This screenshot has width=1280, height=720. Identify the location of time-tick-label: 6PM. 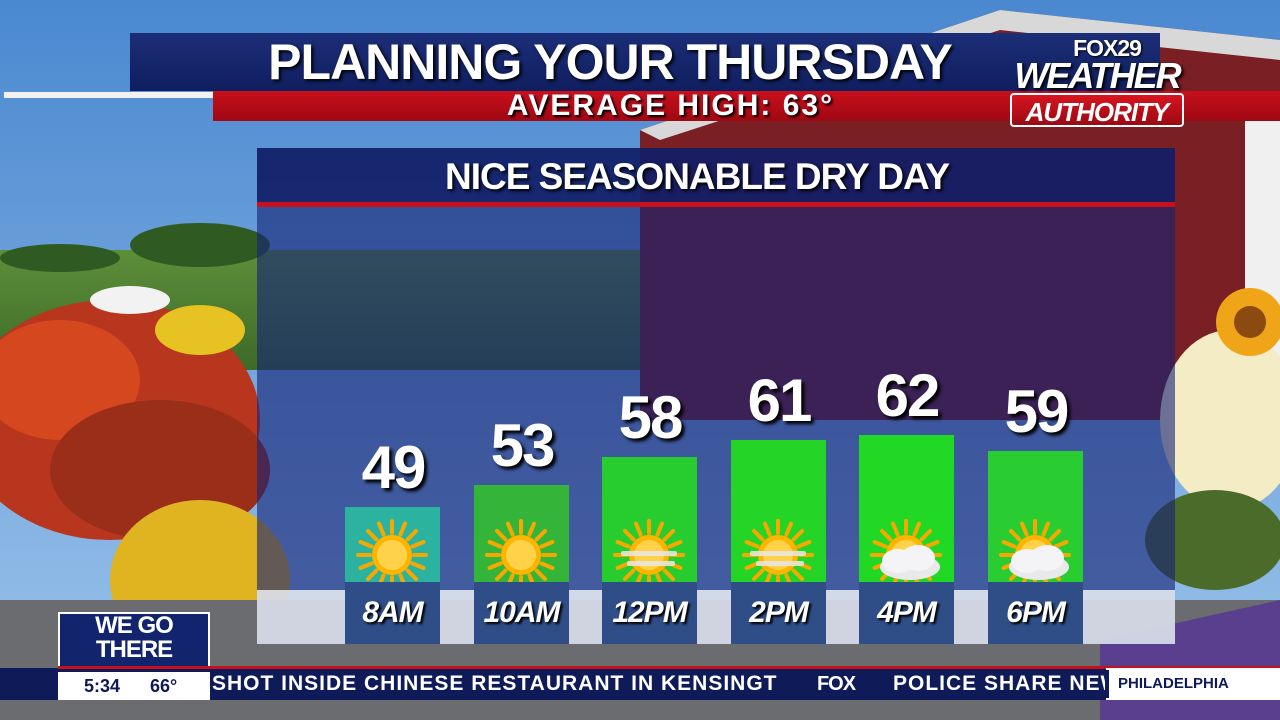
(1036, 612).